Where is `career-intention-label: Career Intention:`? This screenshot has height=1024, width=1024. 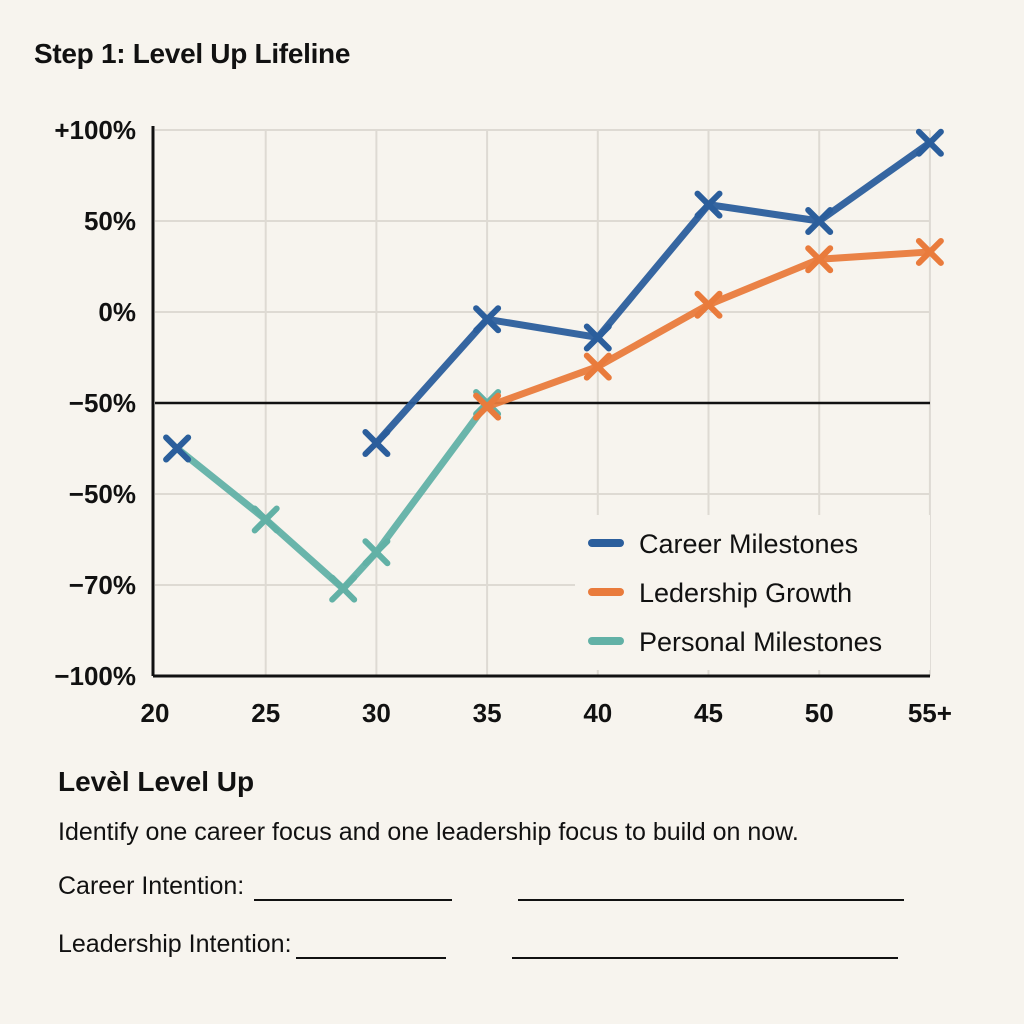 career-intention-label: Career Intention: is located at coordinates (151, 886).